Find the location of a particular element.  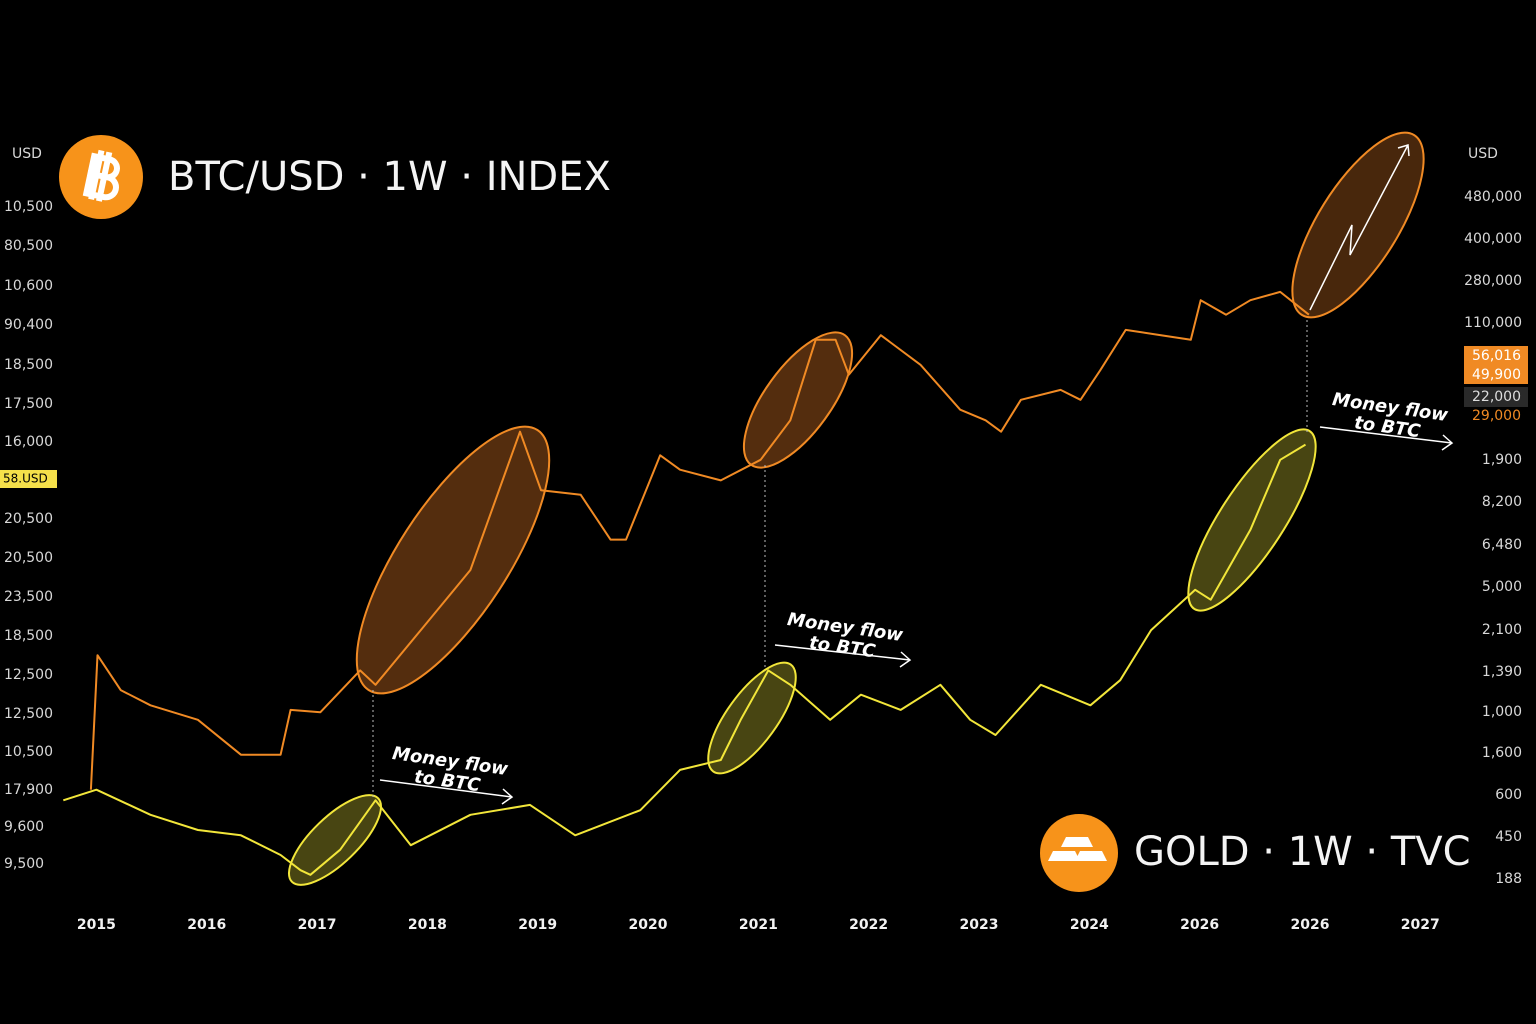

y2-highlight: 22,000 is located at coordinates (1496, 397).